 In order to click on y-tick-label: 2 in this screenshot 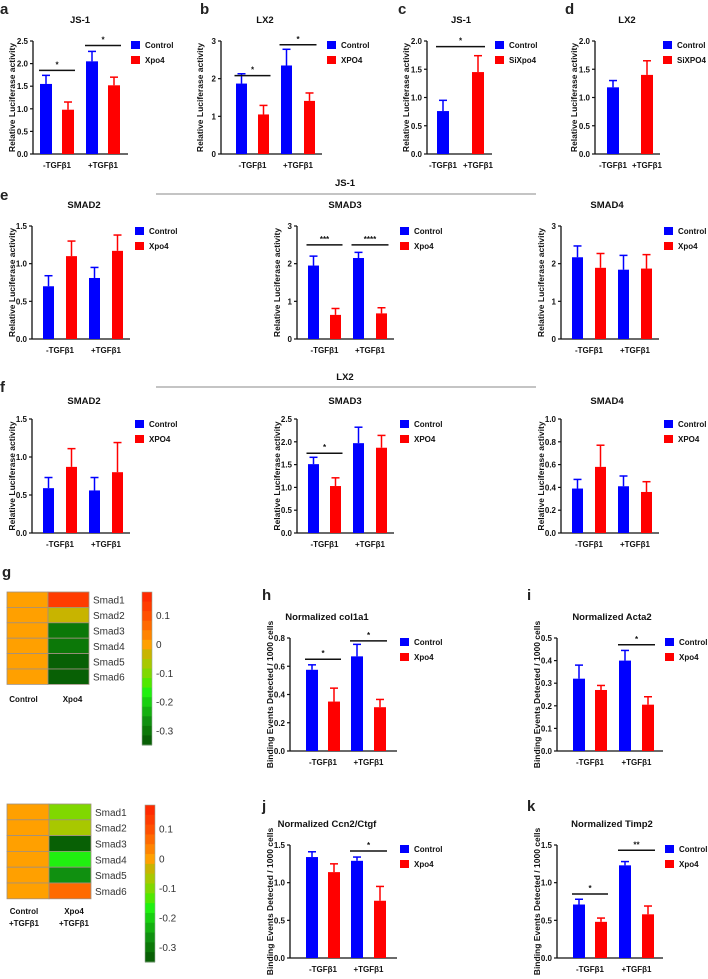, I will do `click(554, 264)`.